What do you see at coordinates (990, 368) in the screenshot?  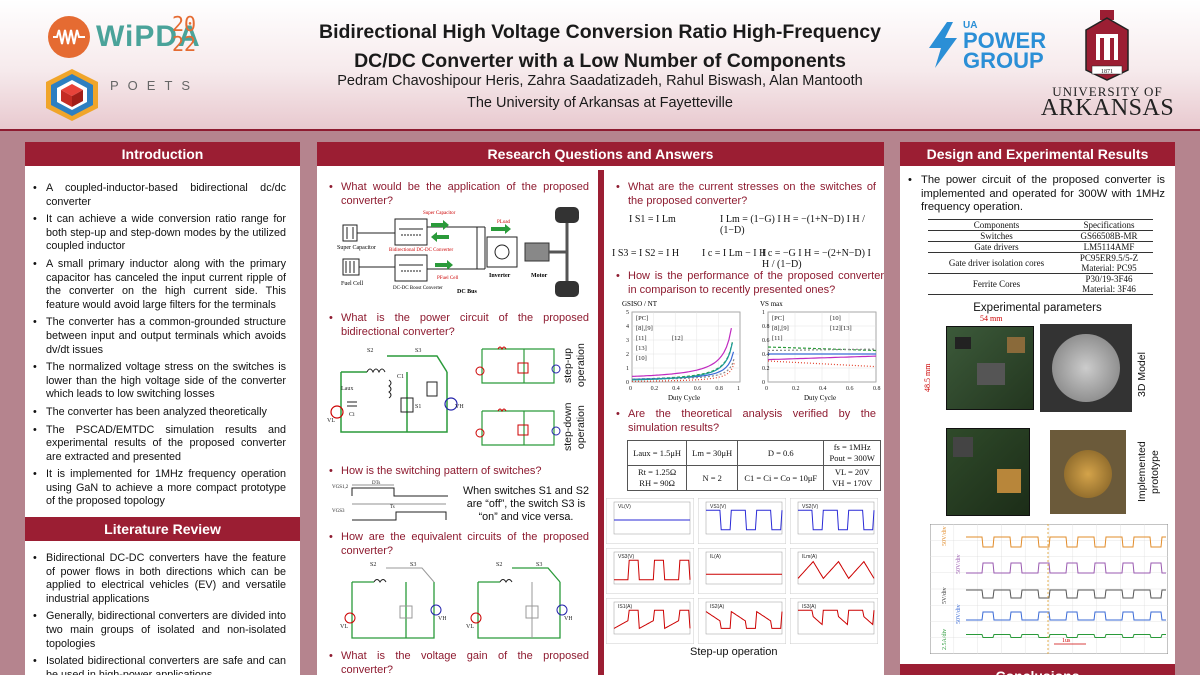 I see `pcb-3d-model-image` at bounding box center [990, 368].